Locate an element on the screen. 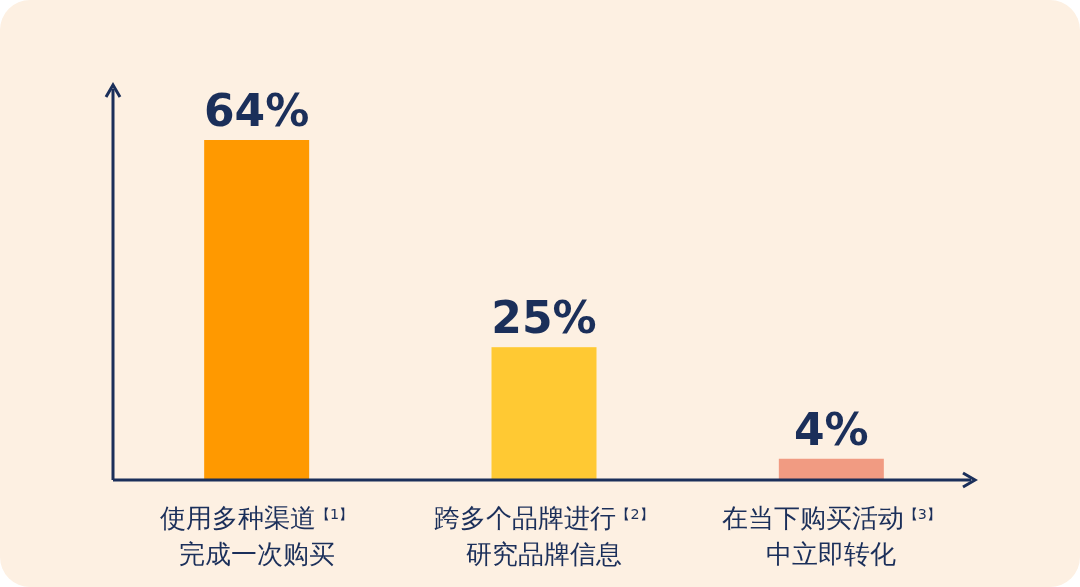 This screenshot has height=587, width=1080. category-label: 在当下购买活动$^{【3】}$中立即转化 is located at coordinates (831, 536).